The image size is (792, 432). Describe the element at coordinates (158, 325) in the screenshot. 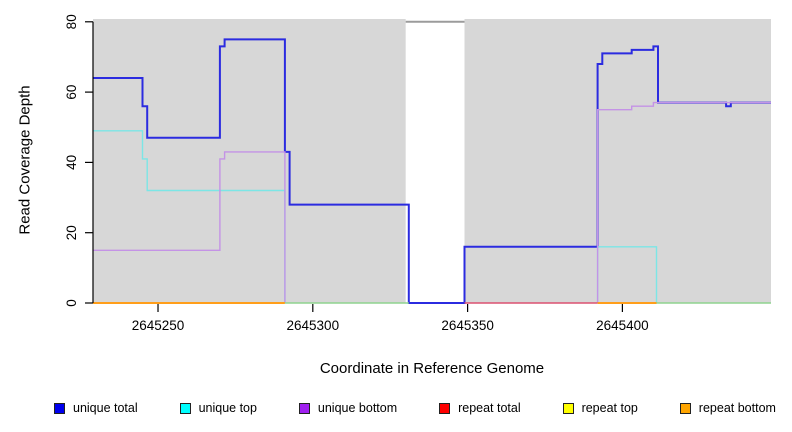

I see `x-tick-label: 2645250` at that location.